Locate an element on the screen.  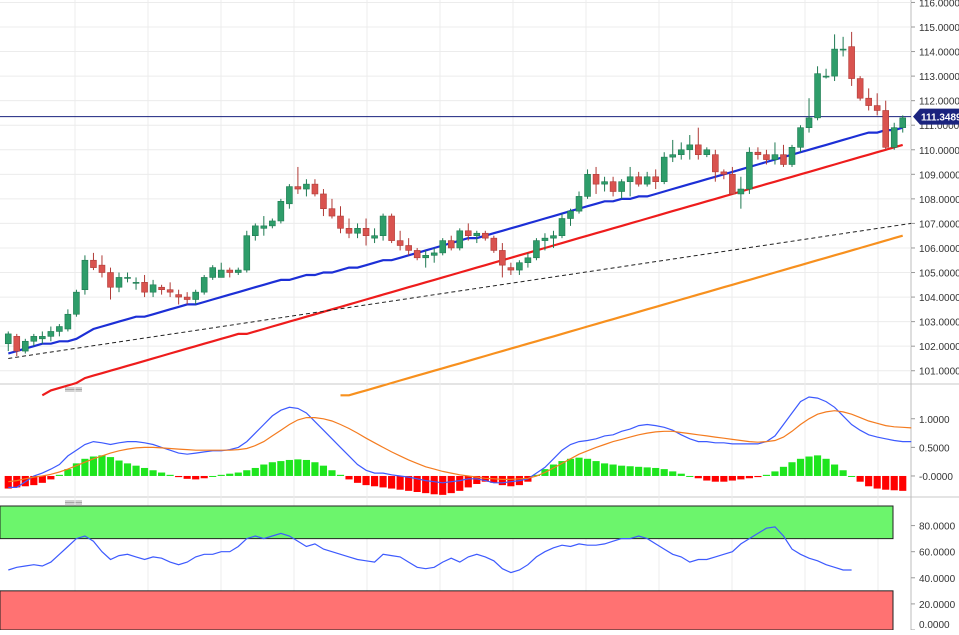
rsi-axis-label: 20.0000 is located at coordinates (937, 605).